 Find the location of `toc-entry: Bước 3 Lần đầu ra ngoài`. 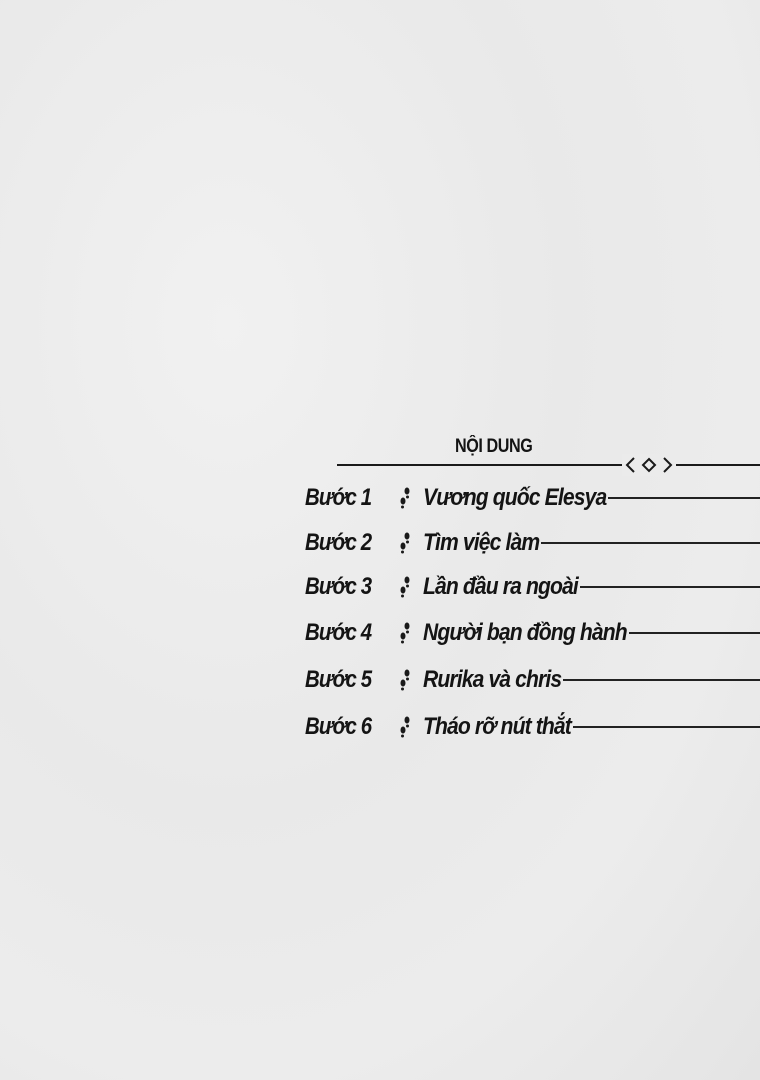

toc-entry: Bước 3 Lần đầu ra ngoài is located at coordinates (532, 587).